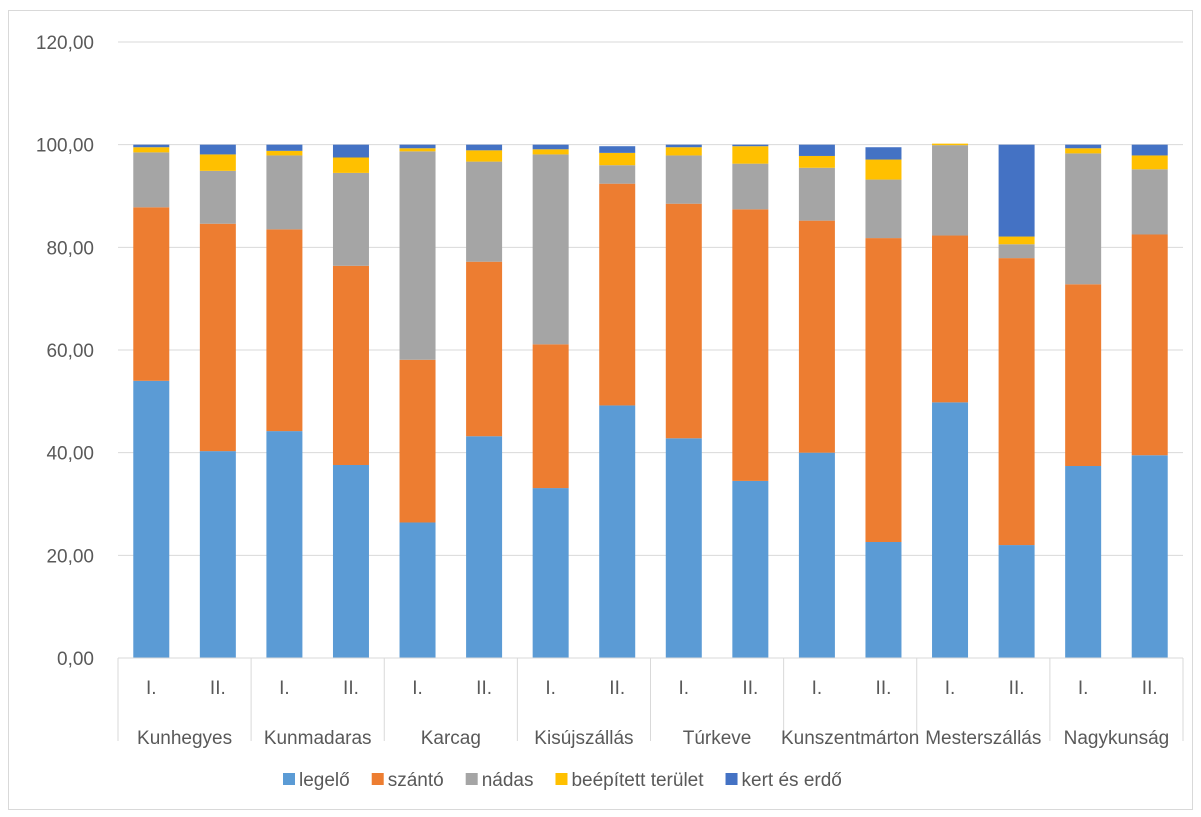  What do you see at coordinates (850, 738) in the screenshot?
I see `x-group-label: Kunszentmárton` at bounding box center [850, 738].